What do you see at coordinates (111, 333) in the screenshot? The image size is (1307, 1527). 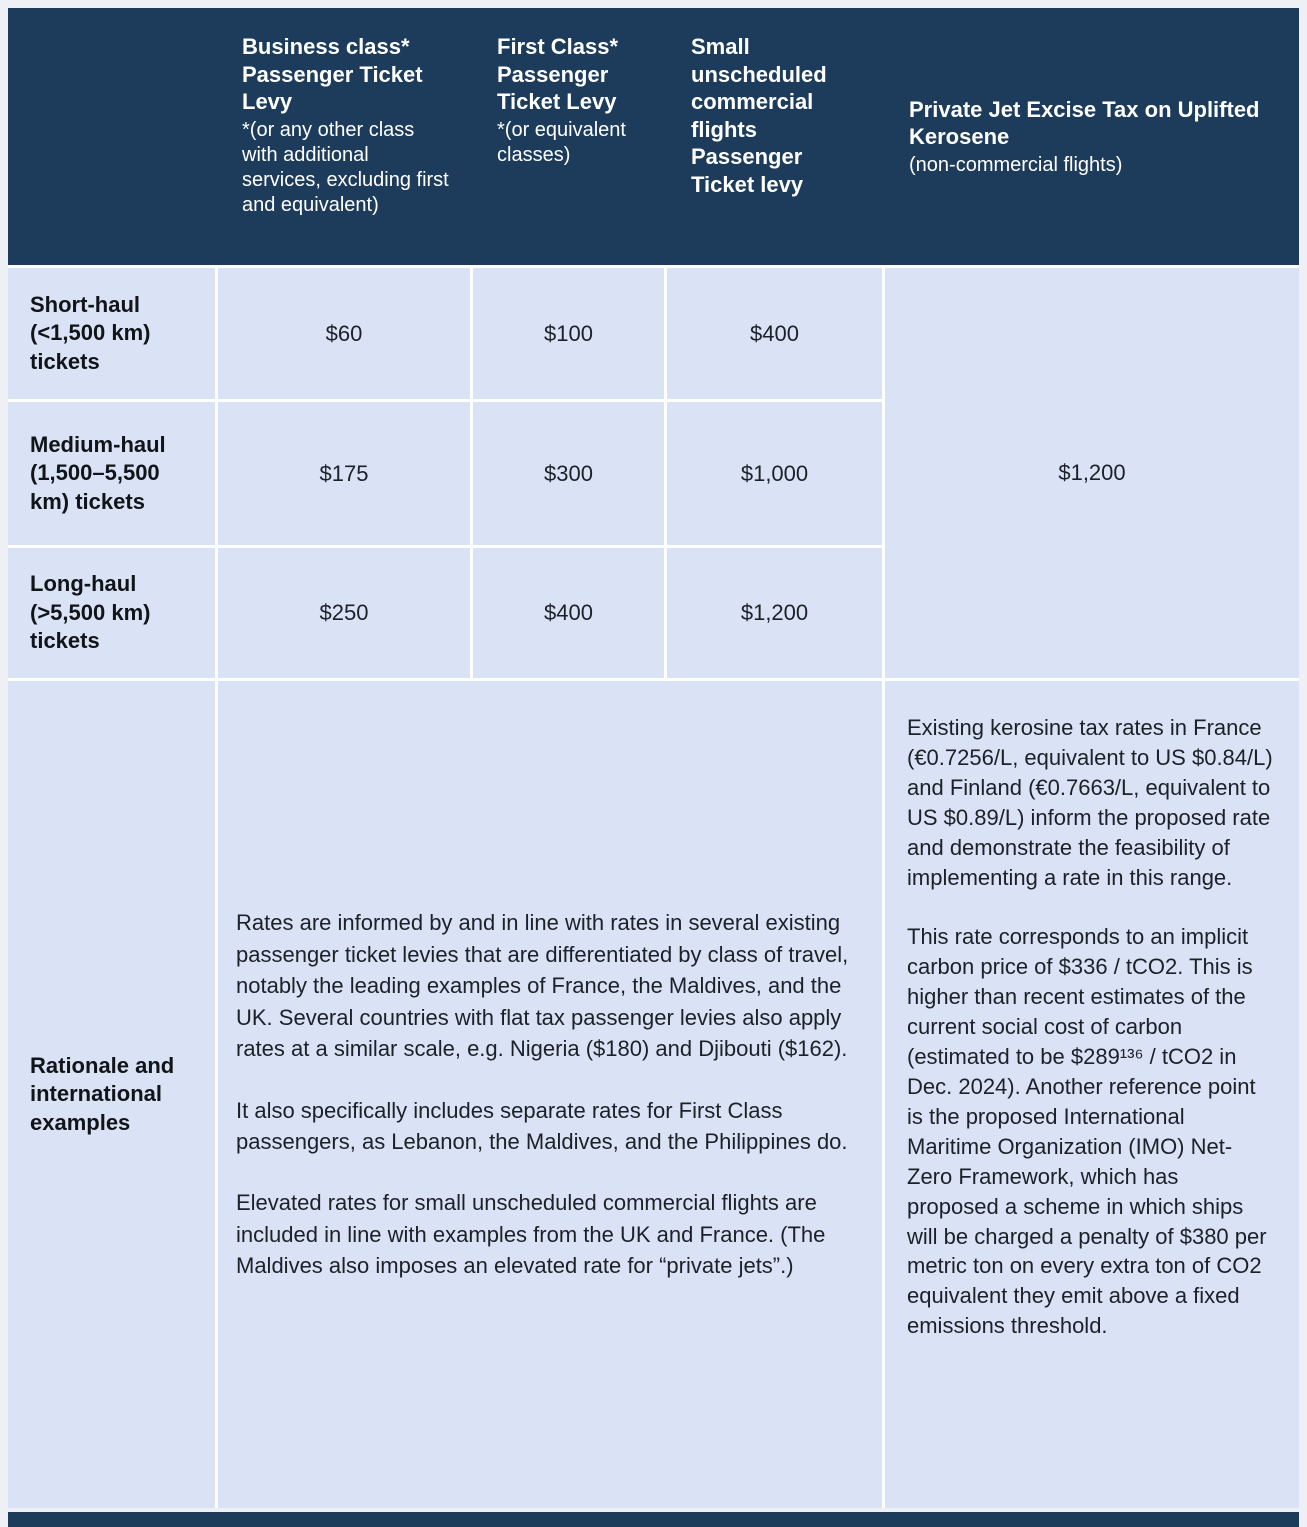 I see `row-label-short-haul: Short-haul (<1,500 km) tickets` at bounding box center [111, 333].